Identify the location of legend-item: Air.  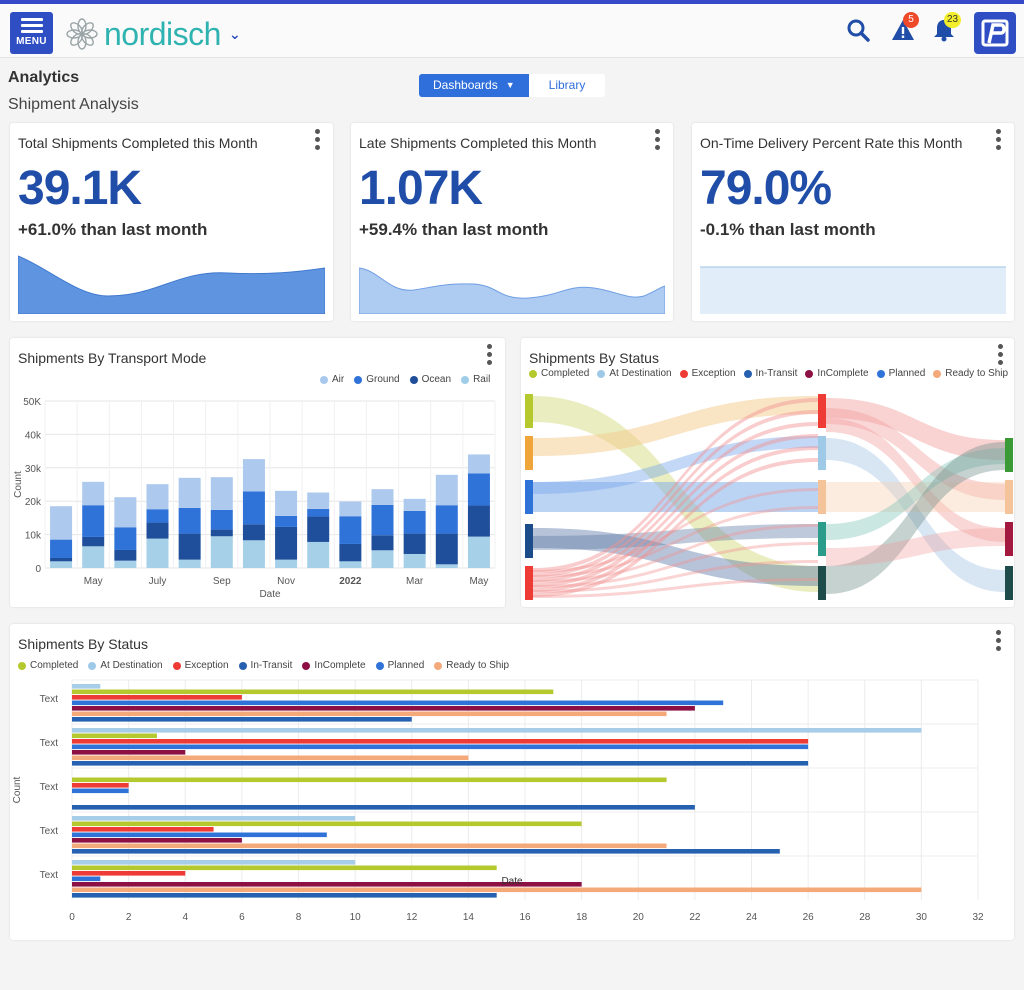
(332, 379).